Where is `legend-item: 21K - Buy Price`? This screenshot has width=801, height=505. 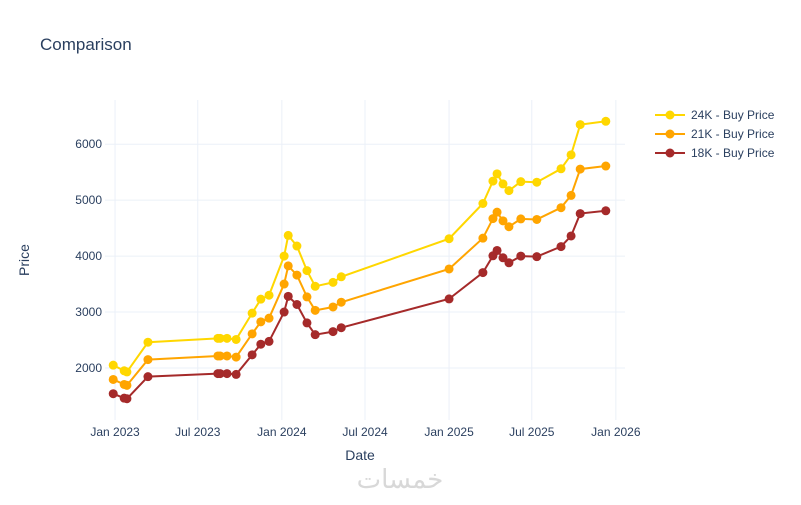 legend-item: 21K - Buy Price is located at coordinates (715, 134).